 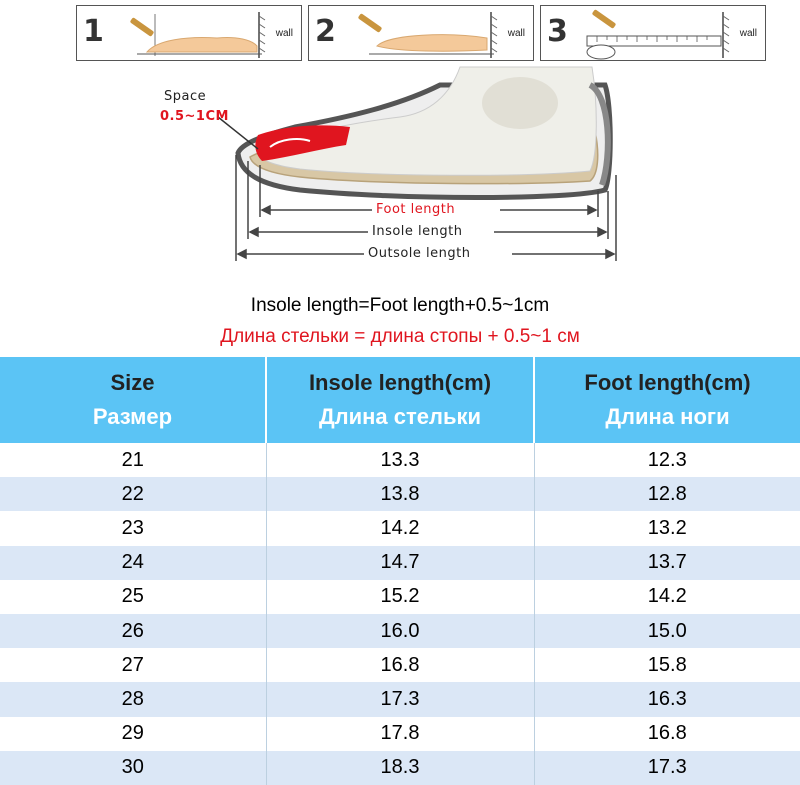 What do you see at coordinates (194, 116) in the screenshot?
I see `space-value: 0.5~1CM` at bounding box center [194, 116].